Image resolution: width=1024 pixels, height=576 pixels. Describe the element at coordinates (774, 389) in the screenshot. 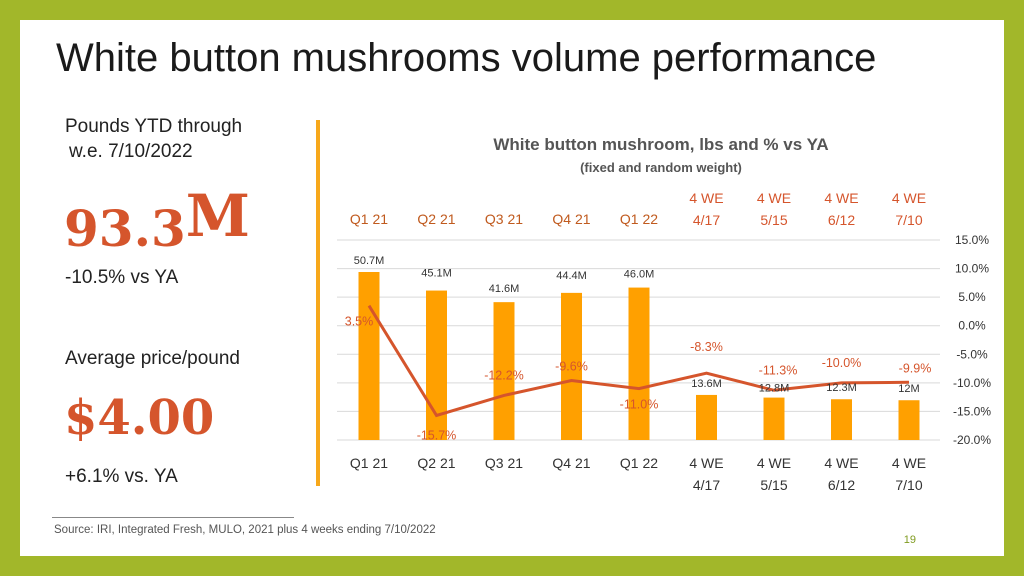

I see `bar-value-label: 12.8M` at that location.